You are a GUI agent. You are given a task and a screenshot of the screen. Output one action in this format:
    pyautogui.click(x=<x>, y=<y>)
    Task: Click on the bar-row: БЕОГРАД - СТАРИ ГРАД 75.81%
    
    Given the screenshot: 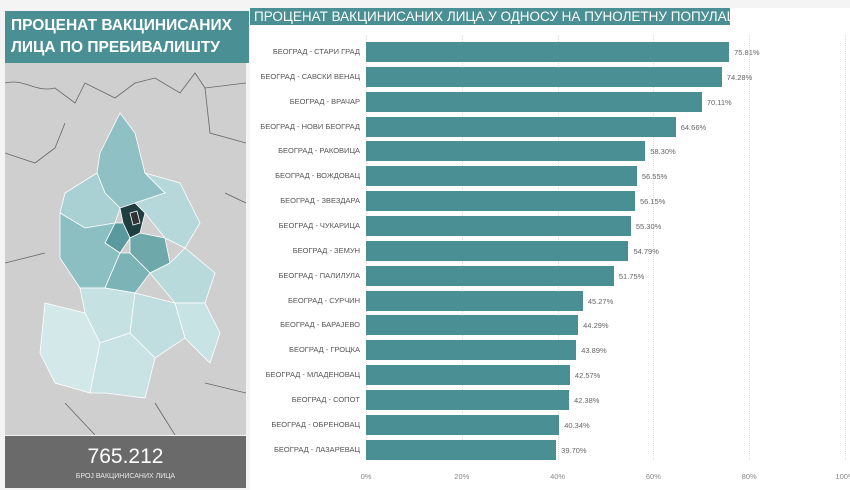 What is the action you would take?
    pyautogui.click(x=550, y=52)
    